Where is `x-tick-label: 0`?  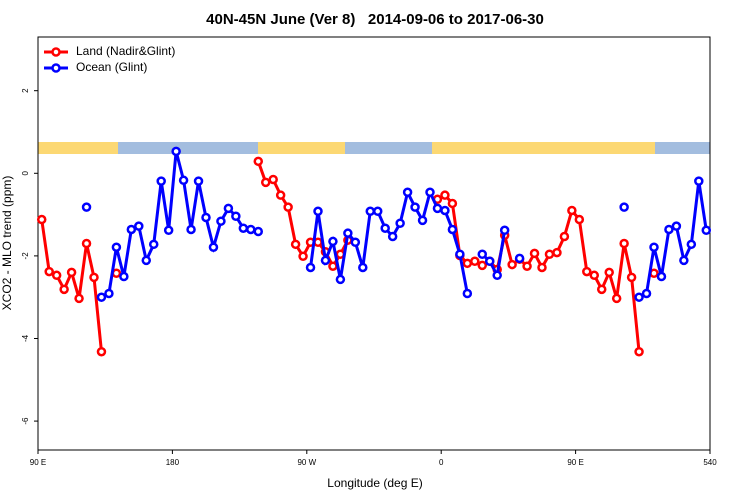
x-tick-label: 0 is located at coordinates (441, 462).